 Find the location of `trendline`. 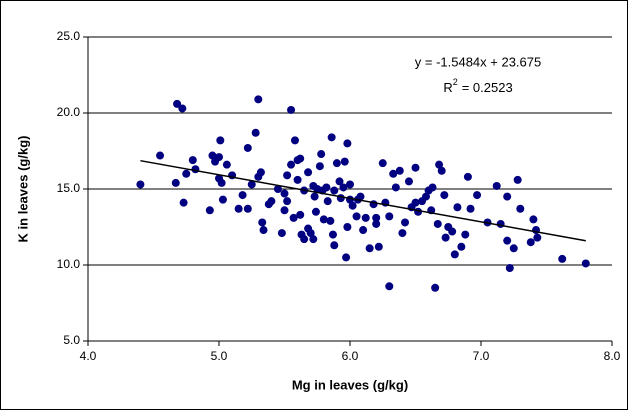

trendline is located at coordinates (363, 200).